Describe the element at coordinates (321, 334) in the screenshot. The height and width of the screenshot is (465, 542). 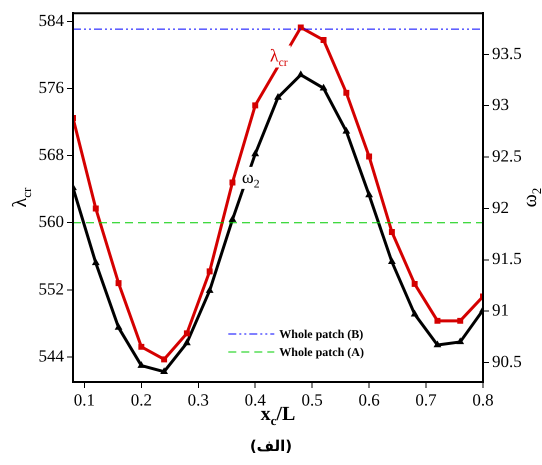
I see `legend-label: Whole patch (B)` at that location.